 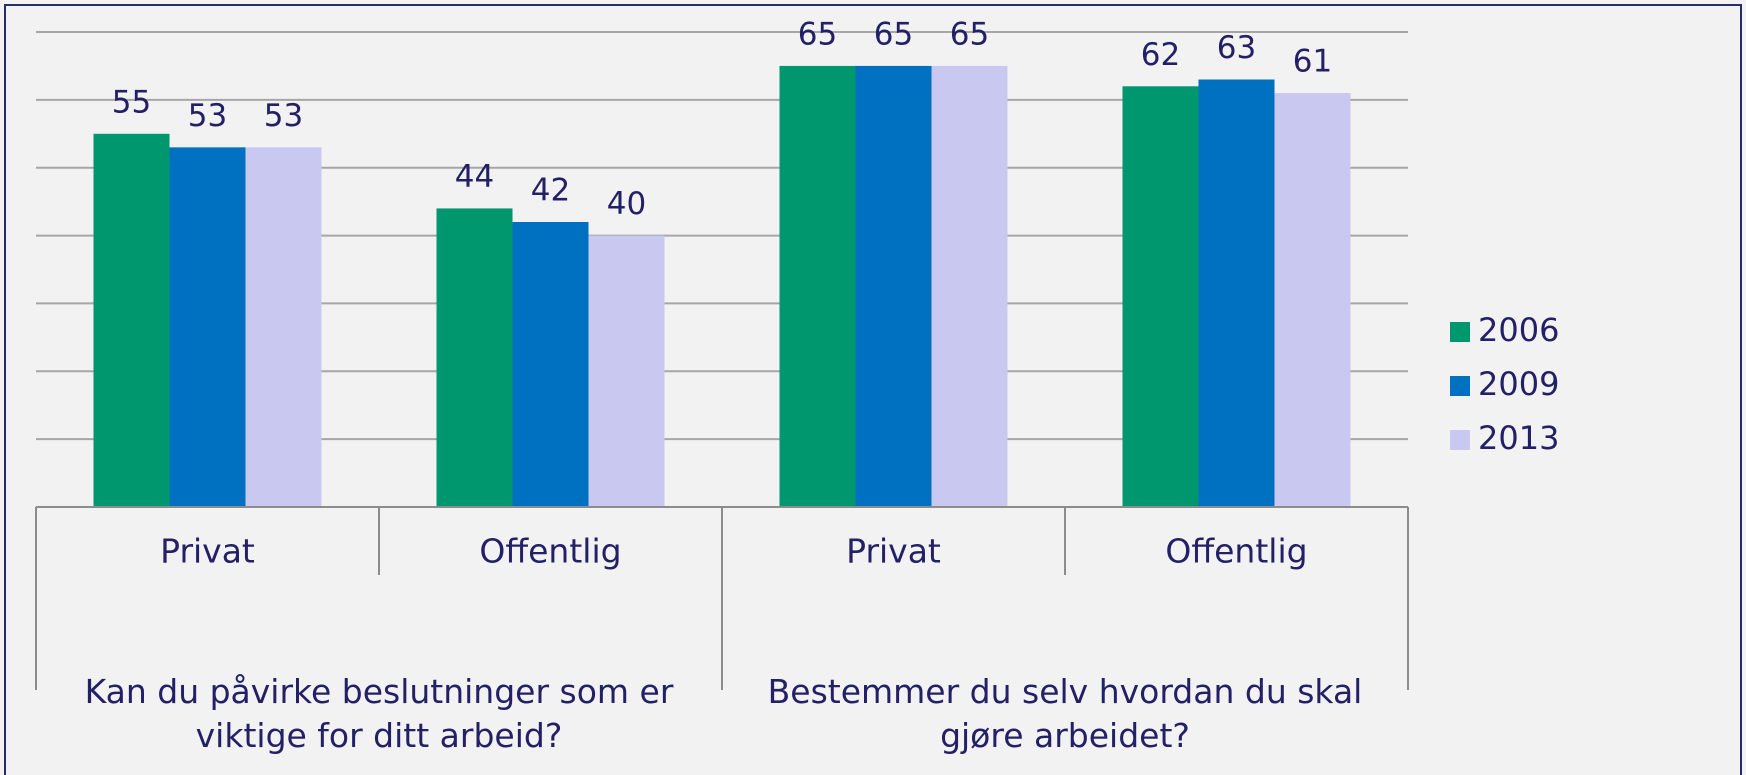 I want to click on value-label: 61, so click(x=1312, y=62).